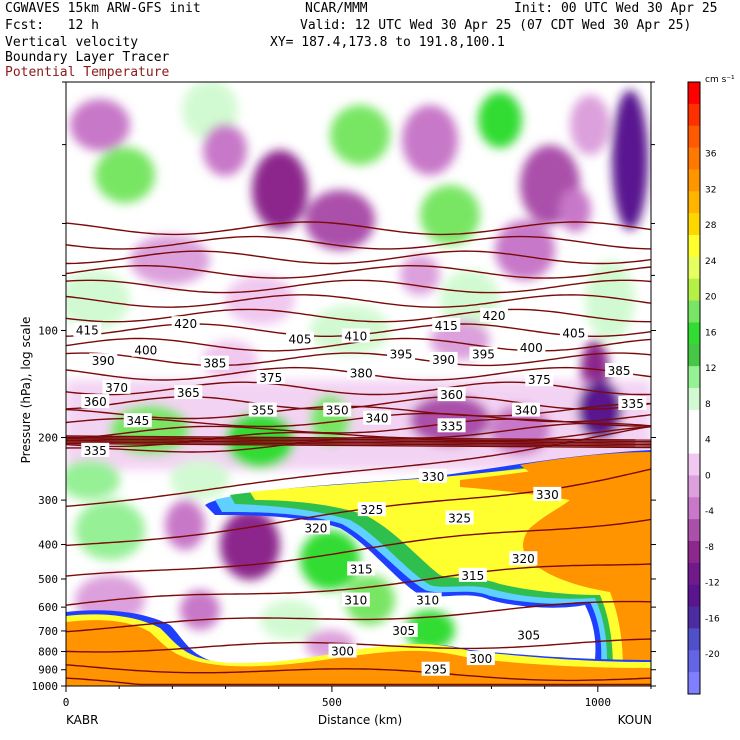 The image size is (740, 740). Describe the element at coordinates (712, 584) in the screenshot. I see `colorbar-label: -12` at that location.